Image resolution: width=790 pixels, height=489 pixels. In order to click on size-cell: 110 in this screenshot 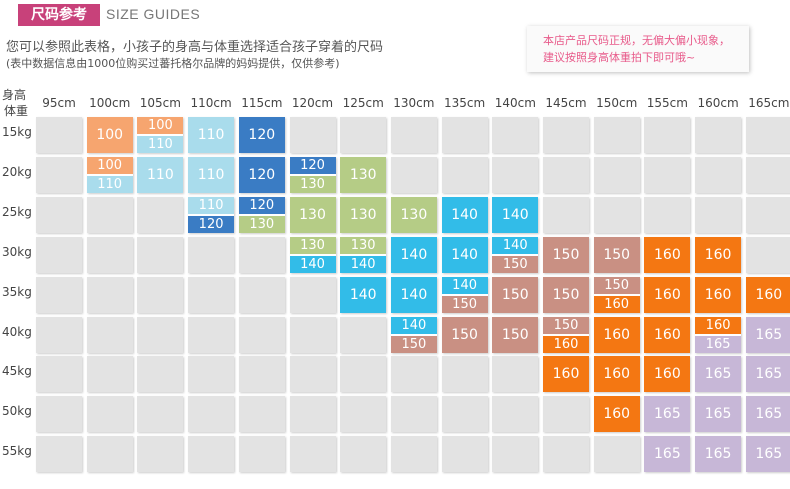, I will do `click(211, 135)`.